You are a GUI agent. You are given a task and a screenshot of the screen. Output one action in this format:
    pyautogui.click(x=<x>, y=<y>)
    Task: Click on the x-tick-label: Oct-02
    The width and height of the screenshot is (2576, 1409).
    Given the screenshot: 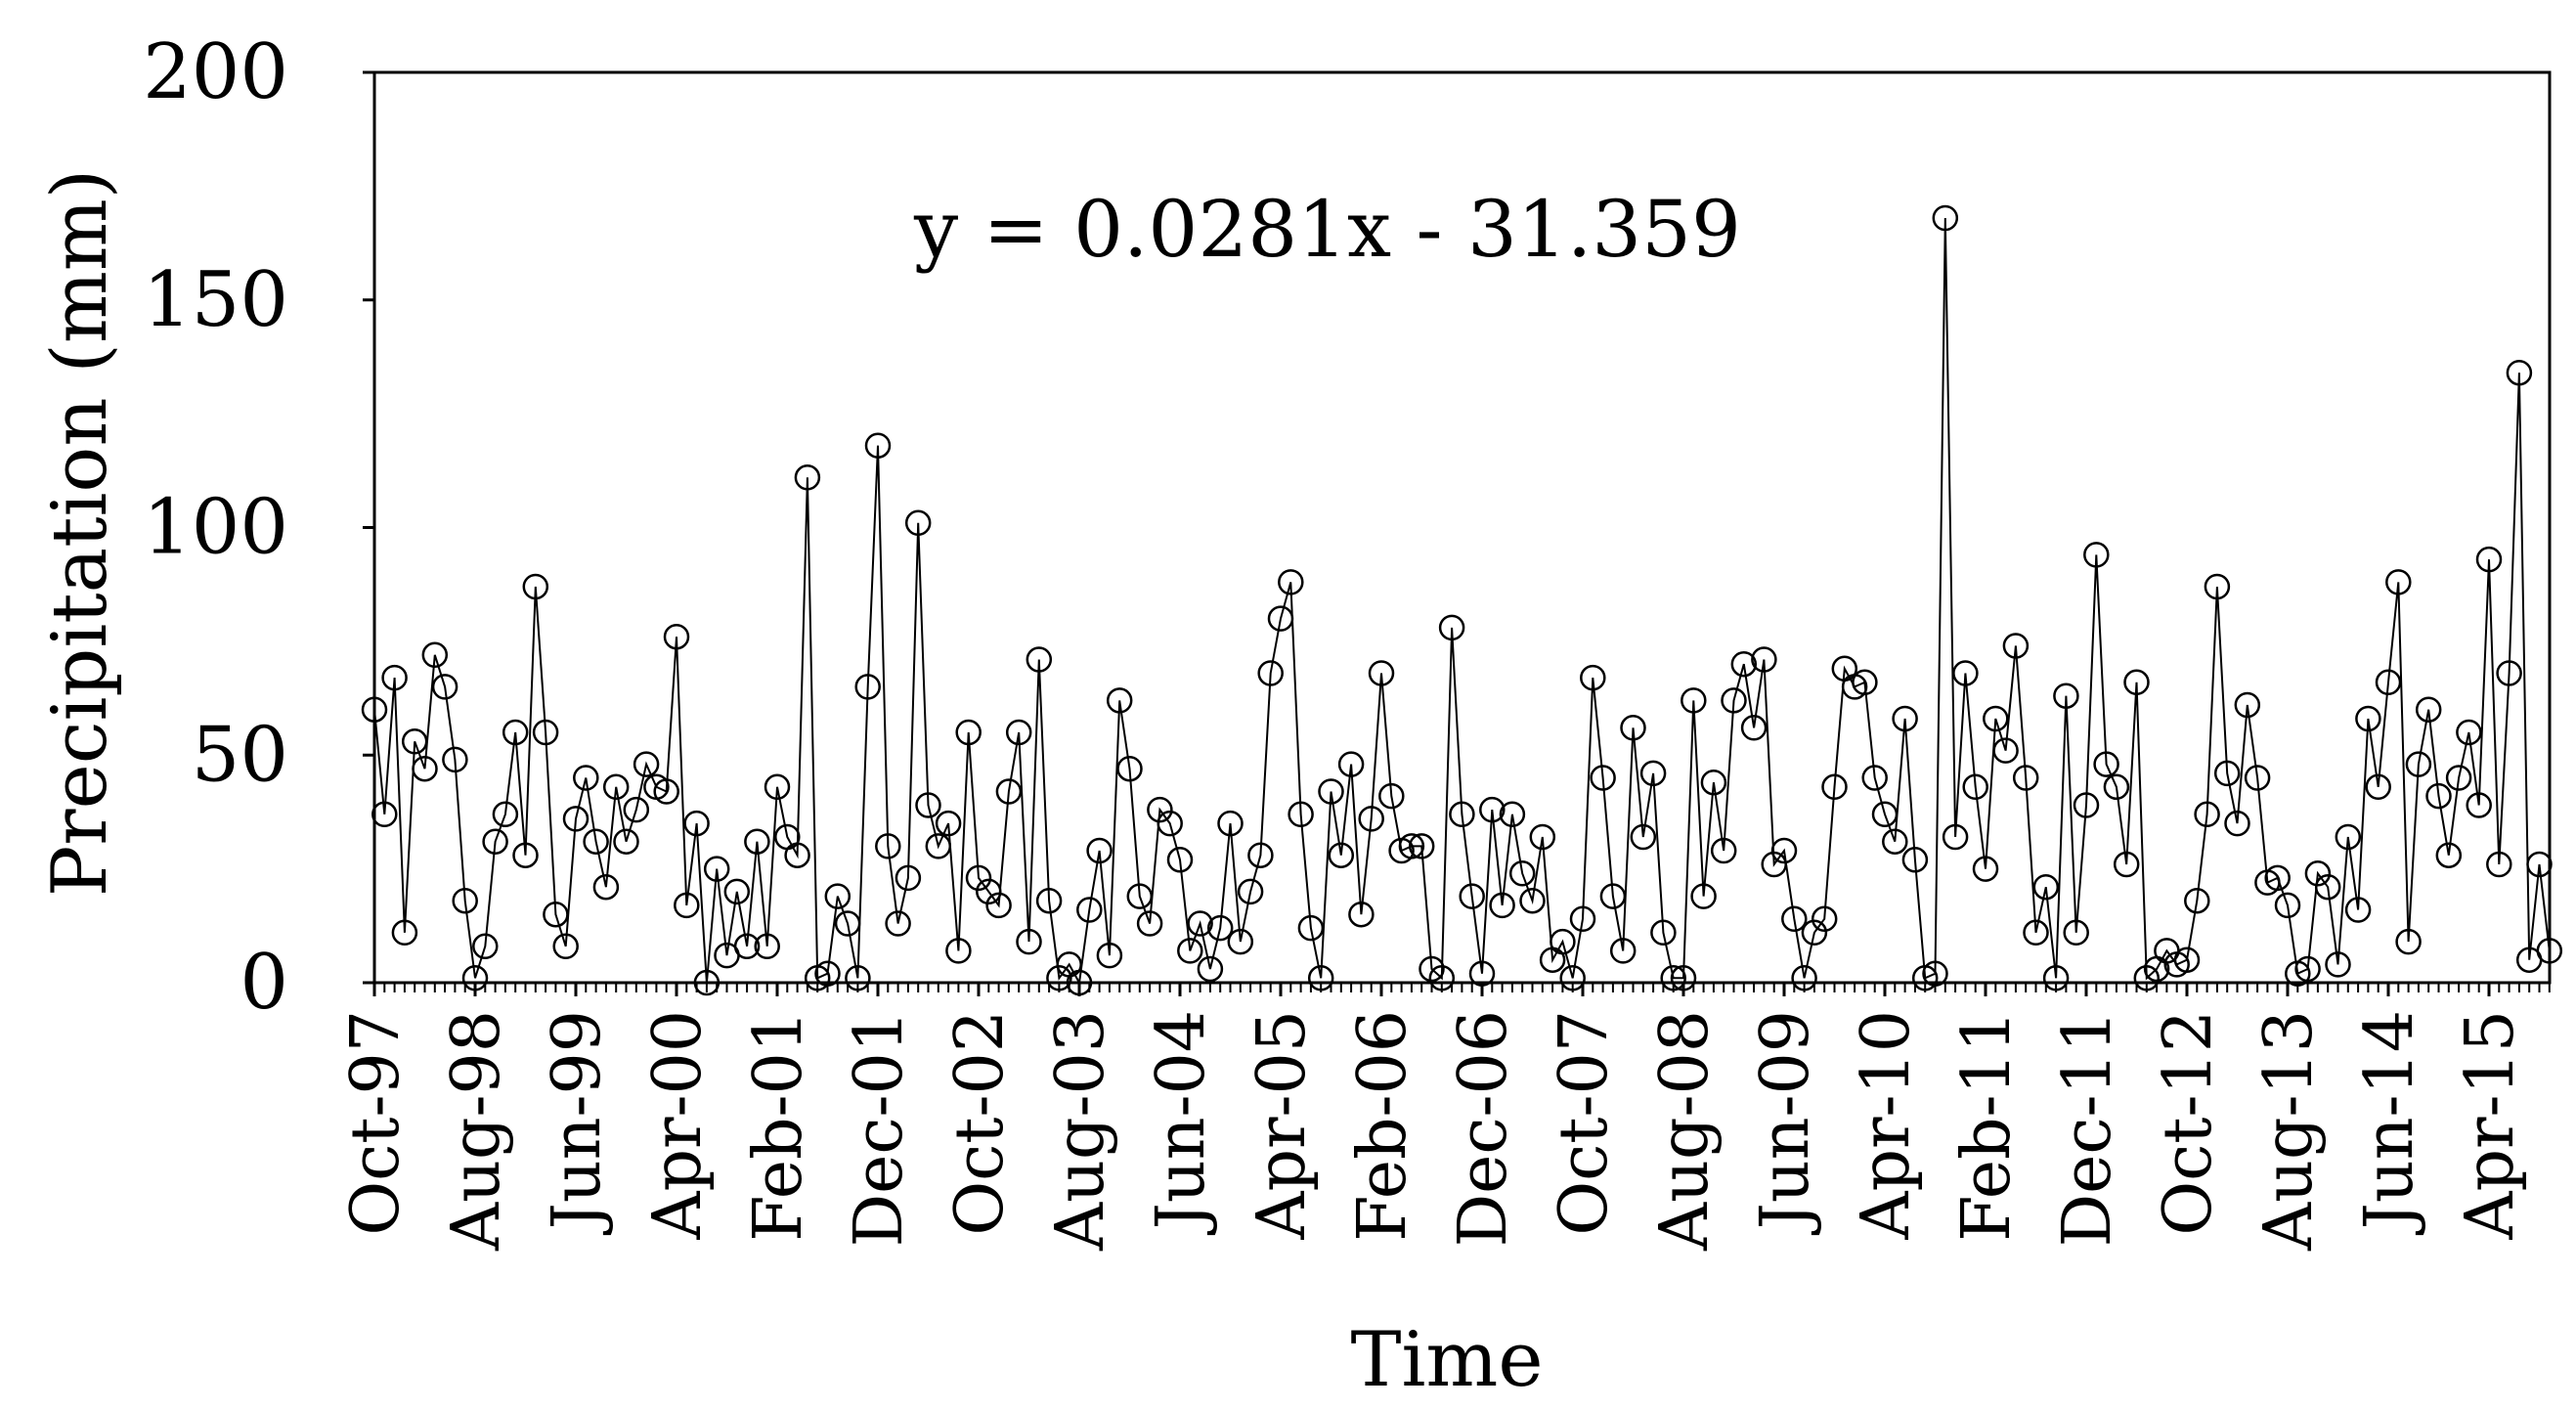 What is the action you would take?
    pyautogui.click(x=980, y=1123)
    